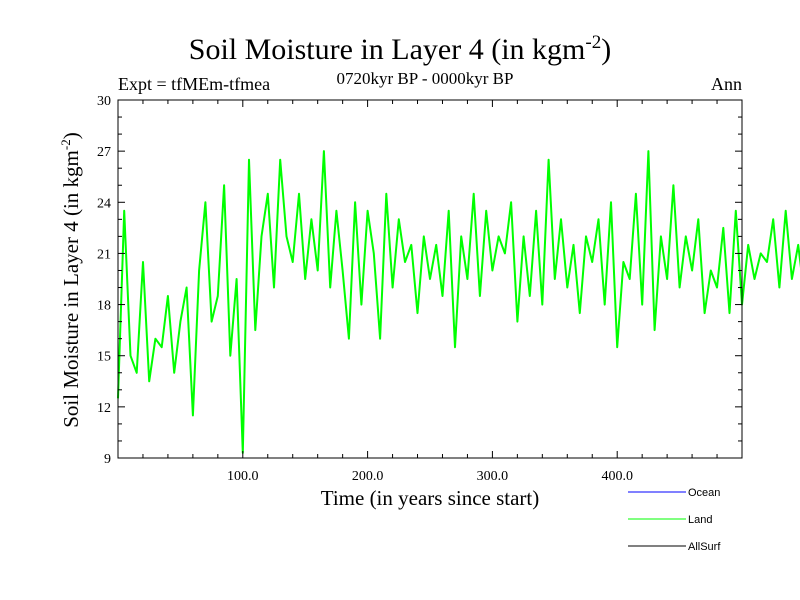  Describe the element at coordinates (243, 476) in the screenshot. I see `x-tick-label: 100.0` at that location.